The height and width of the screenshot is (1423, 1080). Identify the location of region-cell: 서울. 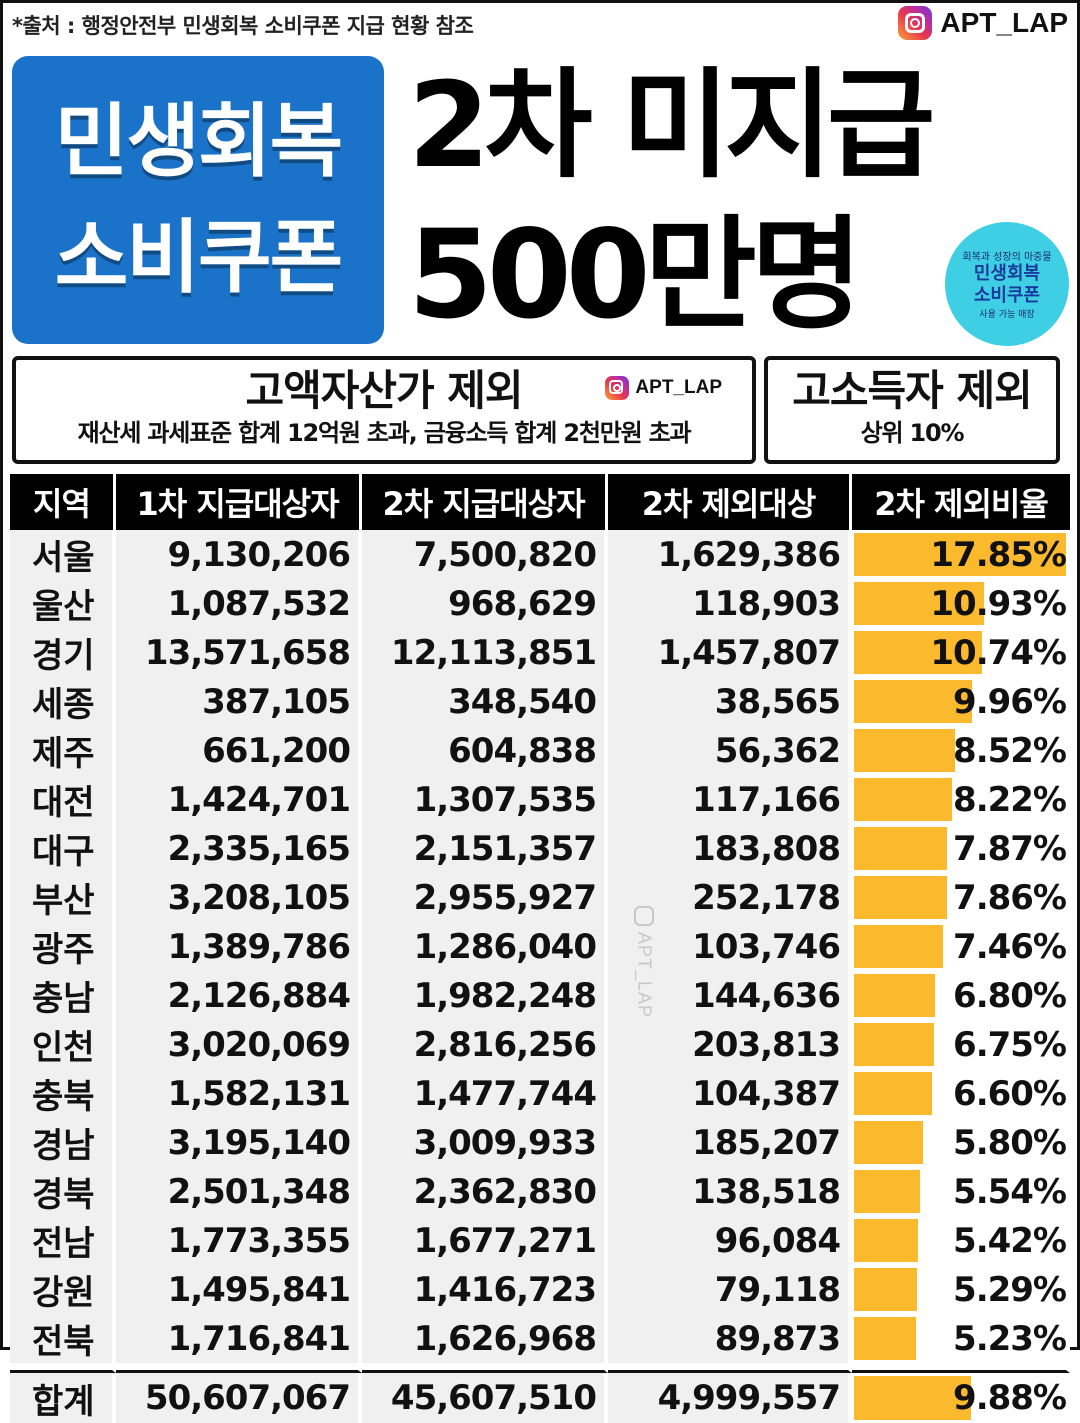
(63, 554).